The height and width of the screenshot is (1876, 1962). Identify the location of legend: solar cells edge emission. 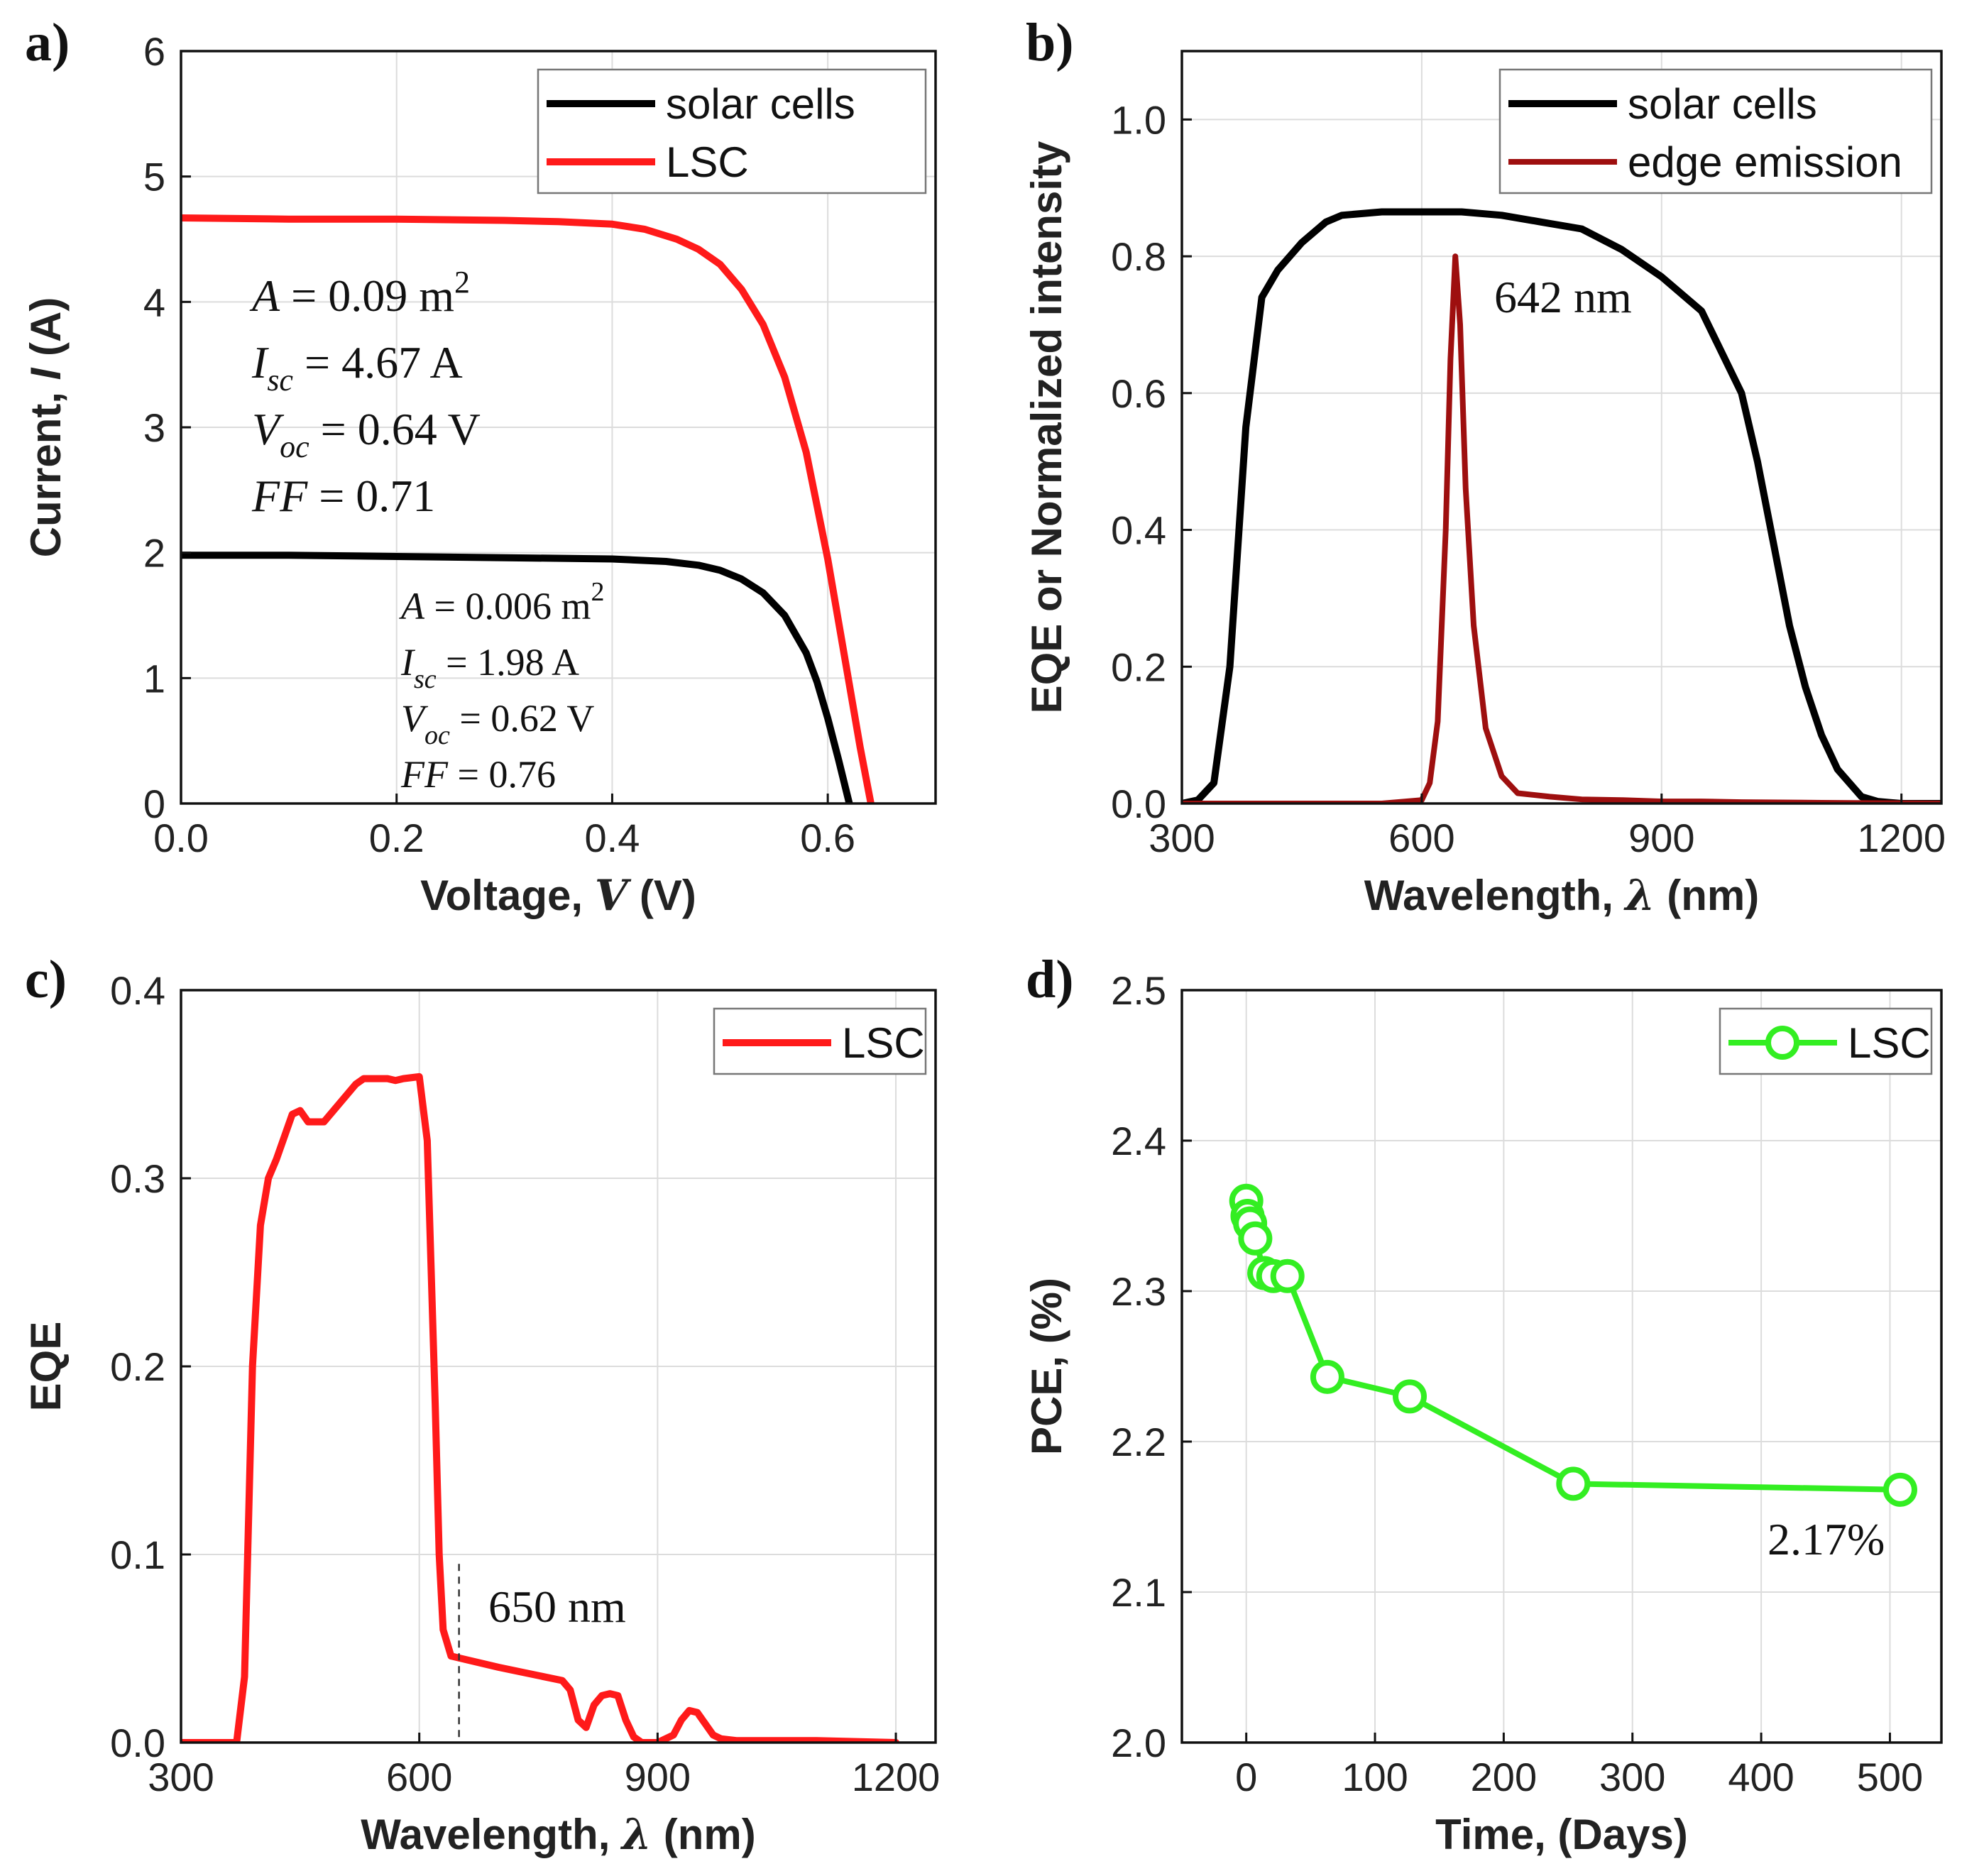
(1715, 131).